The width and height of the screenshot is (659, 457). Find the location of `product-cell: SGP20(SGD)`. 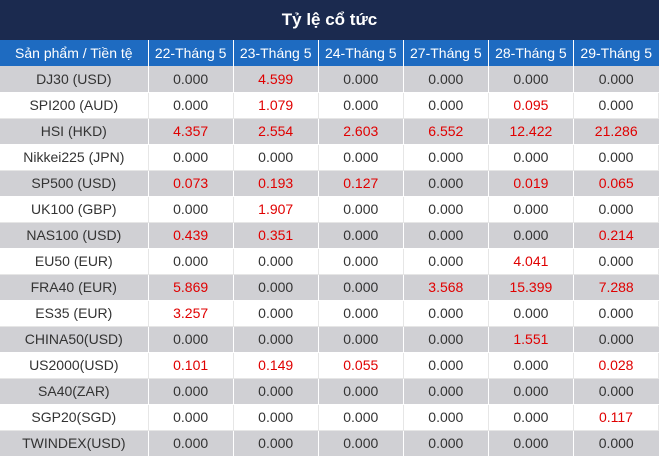

product-cell: SGP20(SGD) is located at coordinates (74, 417).